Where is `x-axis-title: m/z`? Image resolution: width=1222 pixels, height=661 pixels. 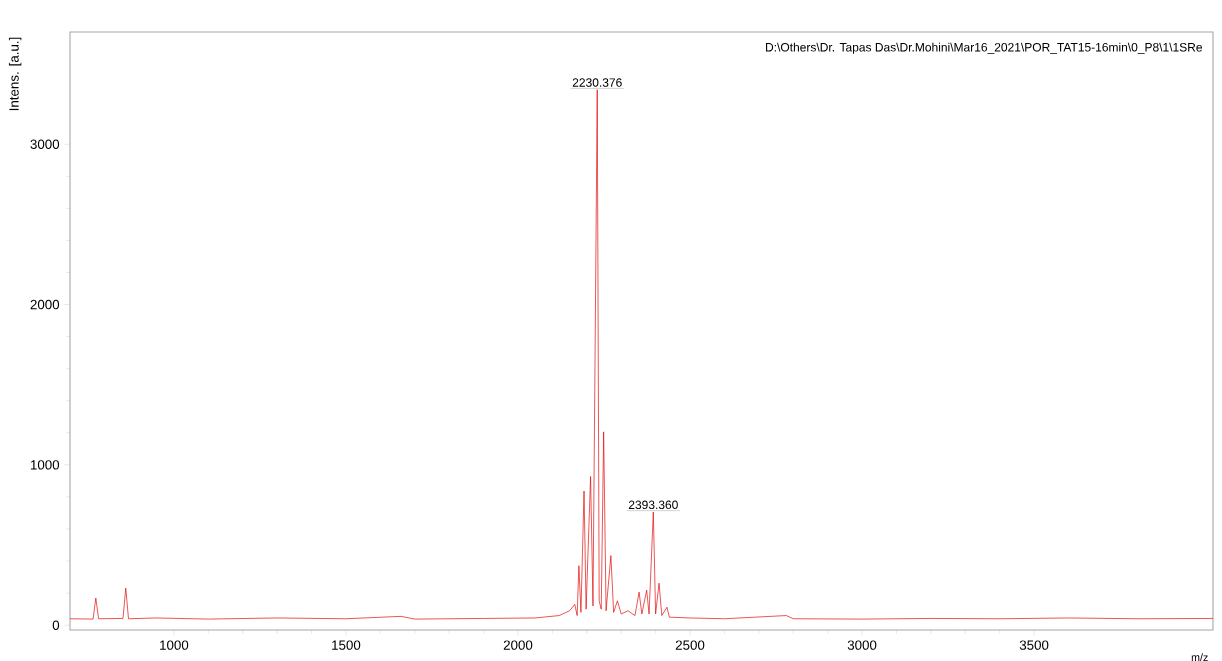 x-axis-title: m/z is located at coordinates (1199, 657).